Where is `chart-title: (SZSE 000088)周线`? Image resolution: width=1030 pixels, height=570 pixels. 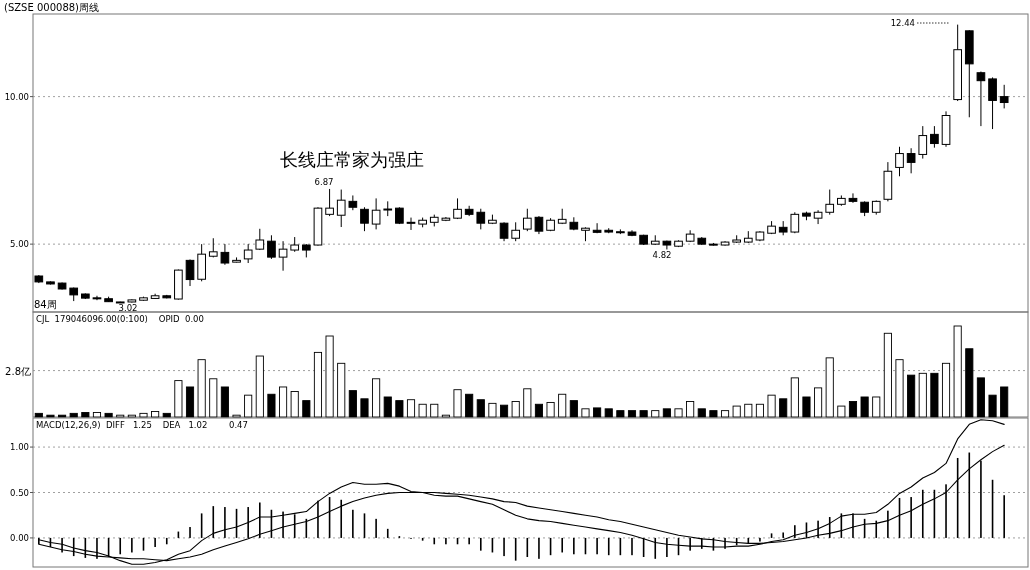
chart-title: (SZSE 000088)周线 is located at coordinates (52, 7).